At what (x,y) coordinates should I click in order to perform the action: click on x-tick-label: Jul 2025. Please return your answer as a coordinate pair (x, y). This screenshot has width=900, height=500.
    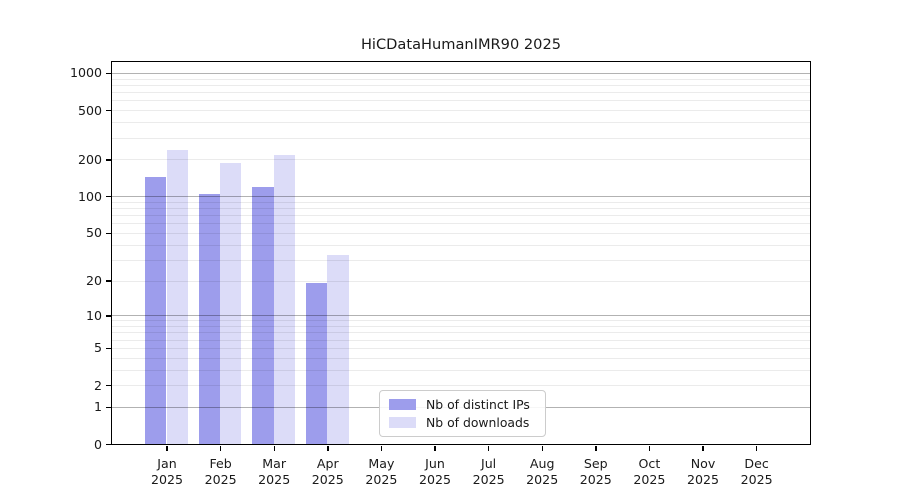
    Looking at the image, I should click on (488, 471).